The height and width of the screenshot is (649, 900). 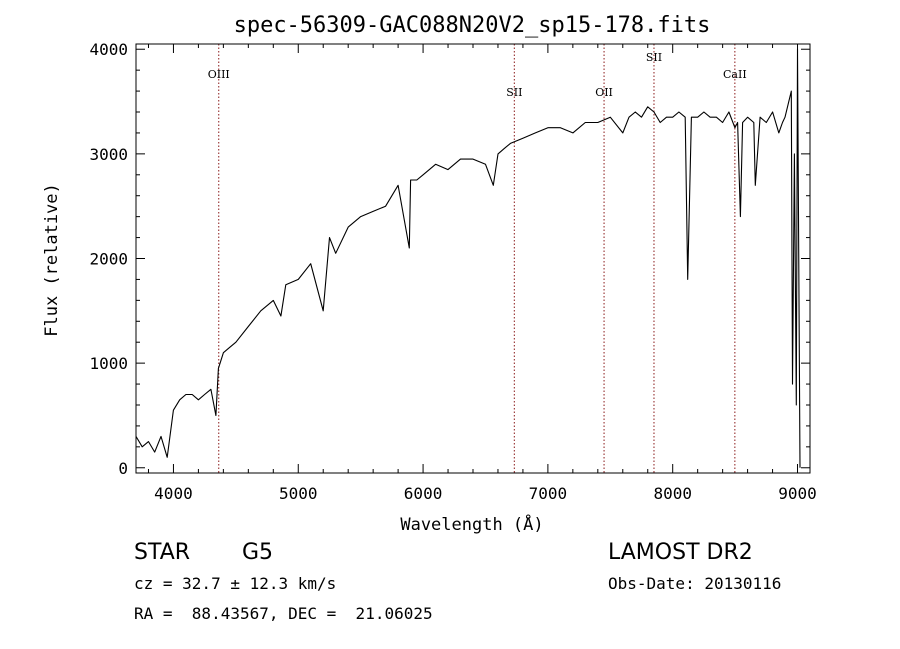 I want to click on y-tick-label: 1000, so click(x=108, y=363).